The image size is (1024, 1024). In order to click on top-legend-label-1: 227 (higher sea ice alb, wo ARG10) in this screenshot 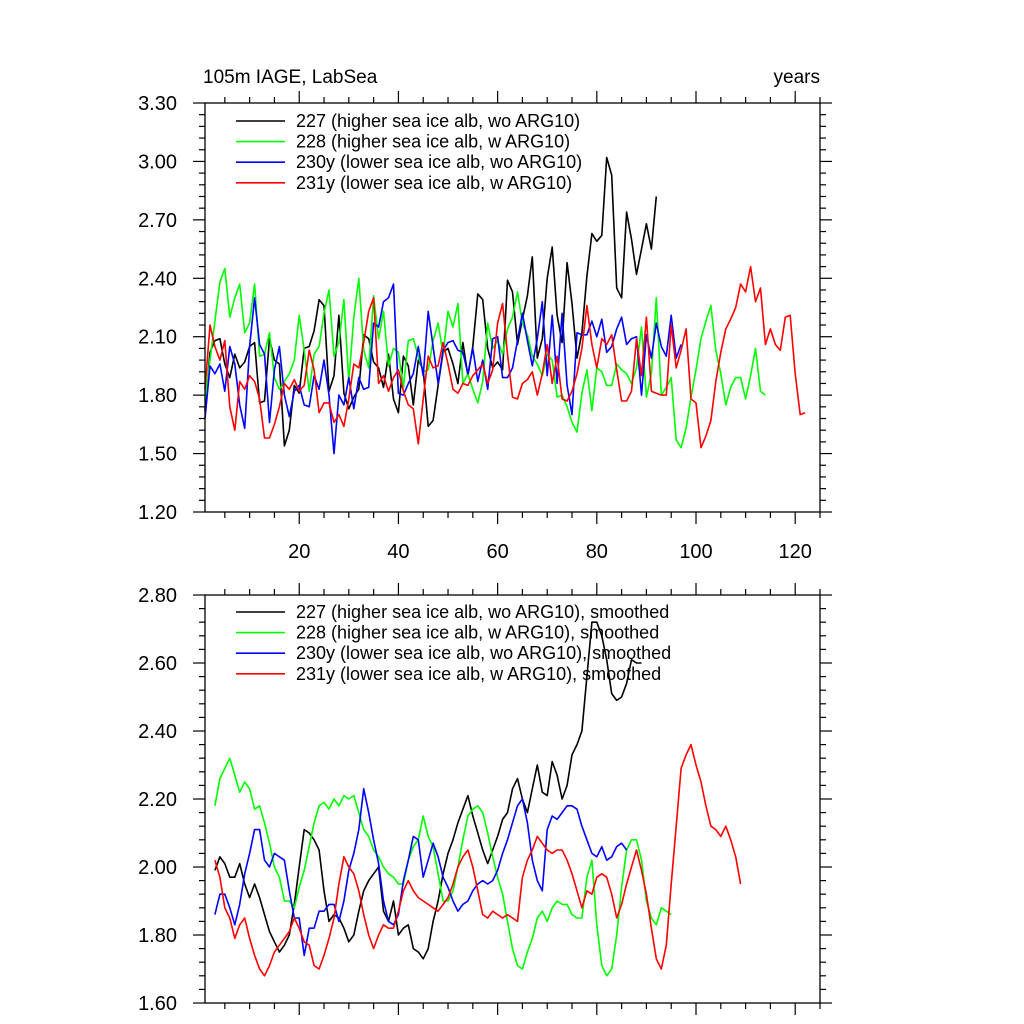, I will do `click(438, 121)`.